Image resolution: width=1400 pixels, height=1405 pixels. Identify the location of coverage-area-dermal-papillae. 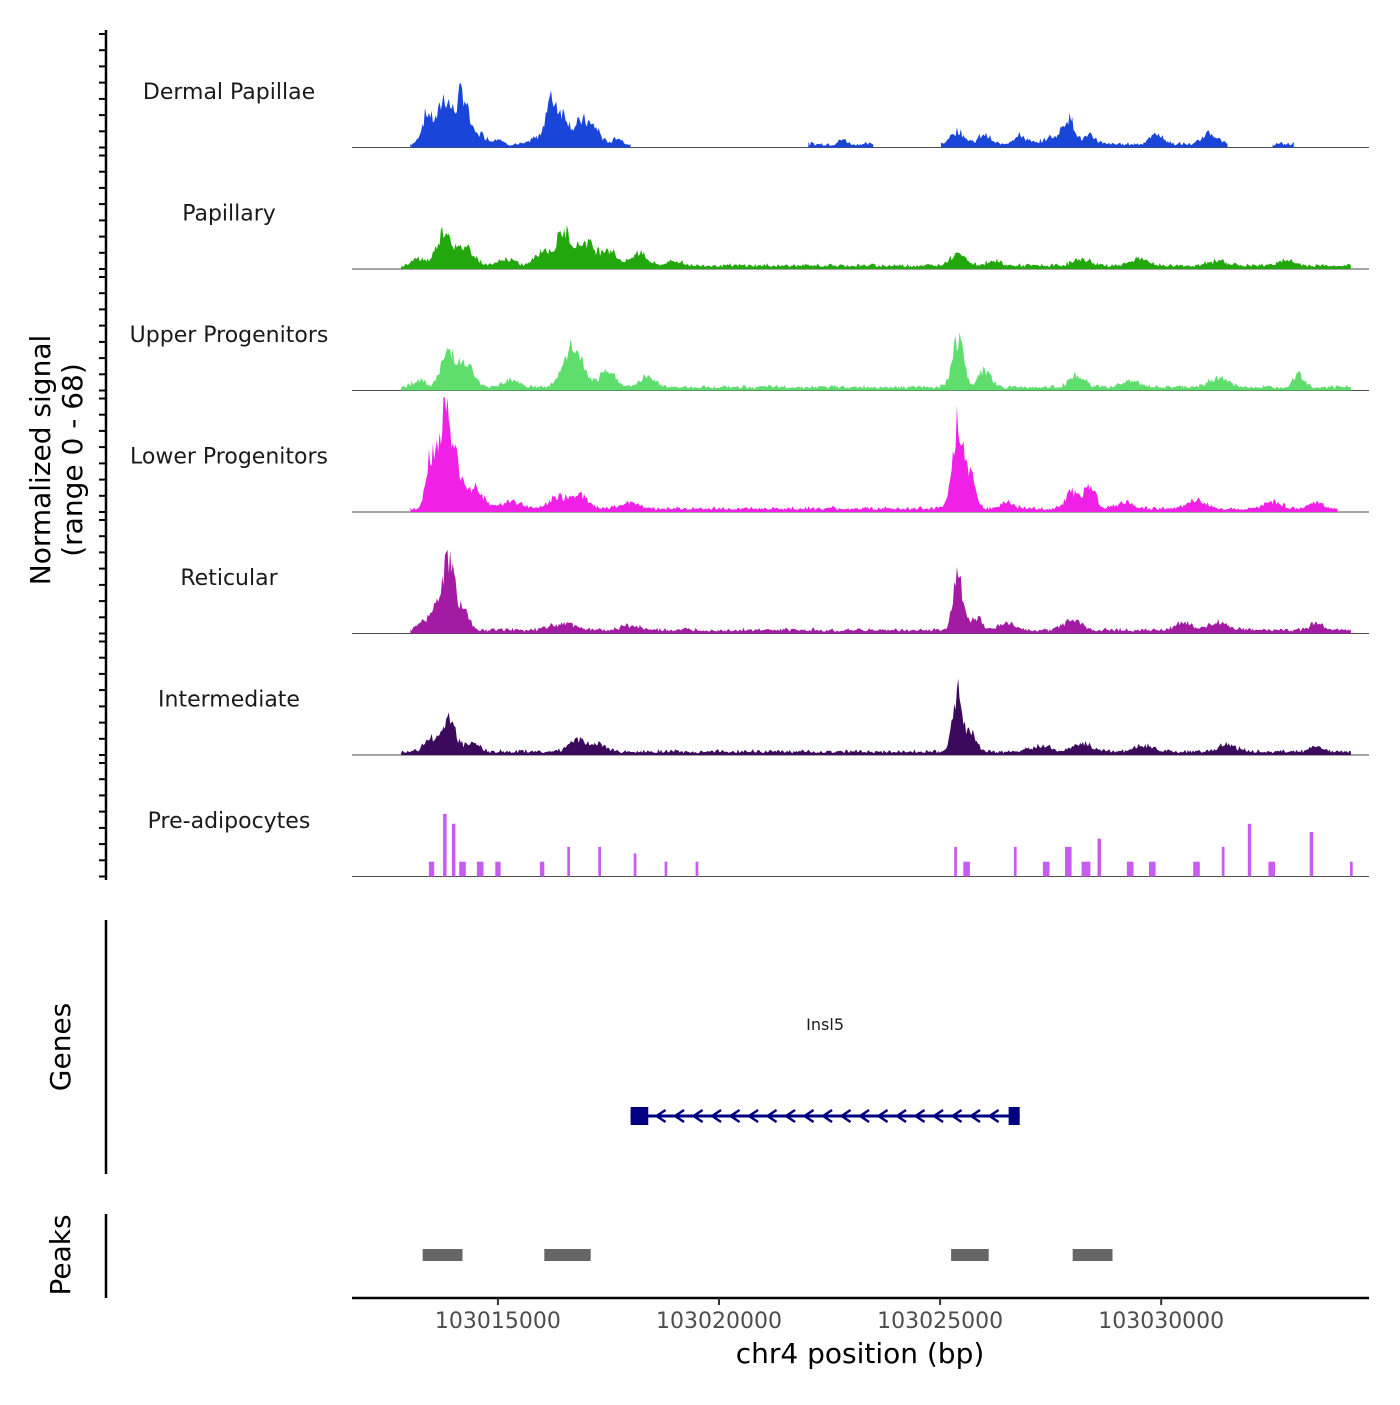
(852, 115).